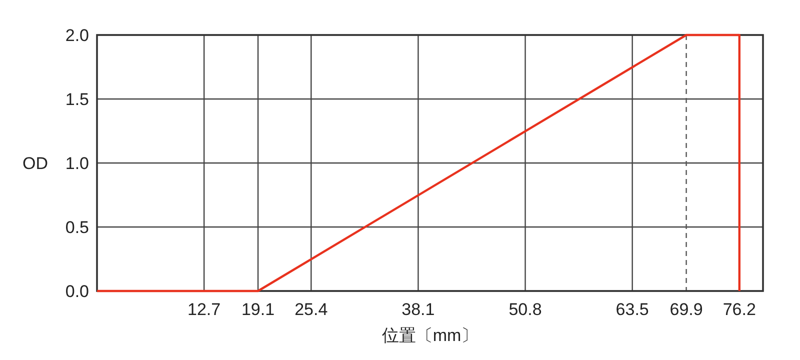  I want to click on x-tick-label: 76.2, so click(739, 309).